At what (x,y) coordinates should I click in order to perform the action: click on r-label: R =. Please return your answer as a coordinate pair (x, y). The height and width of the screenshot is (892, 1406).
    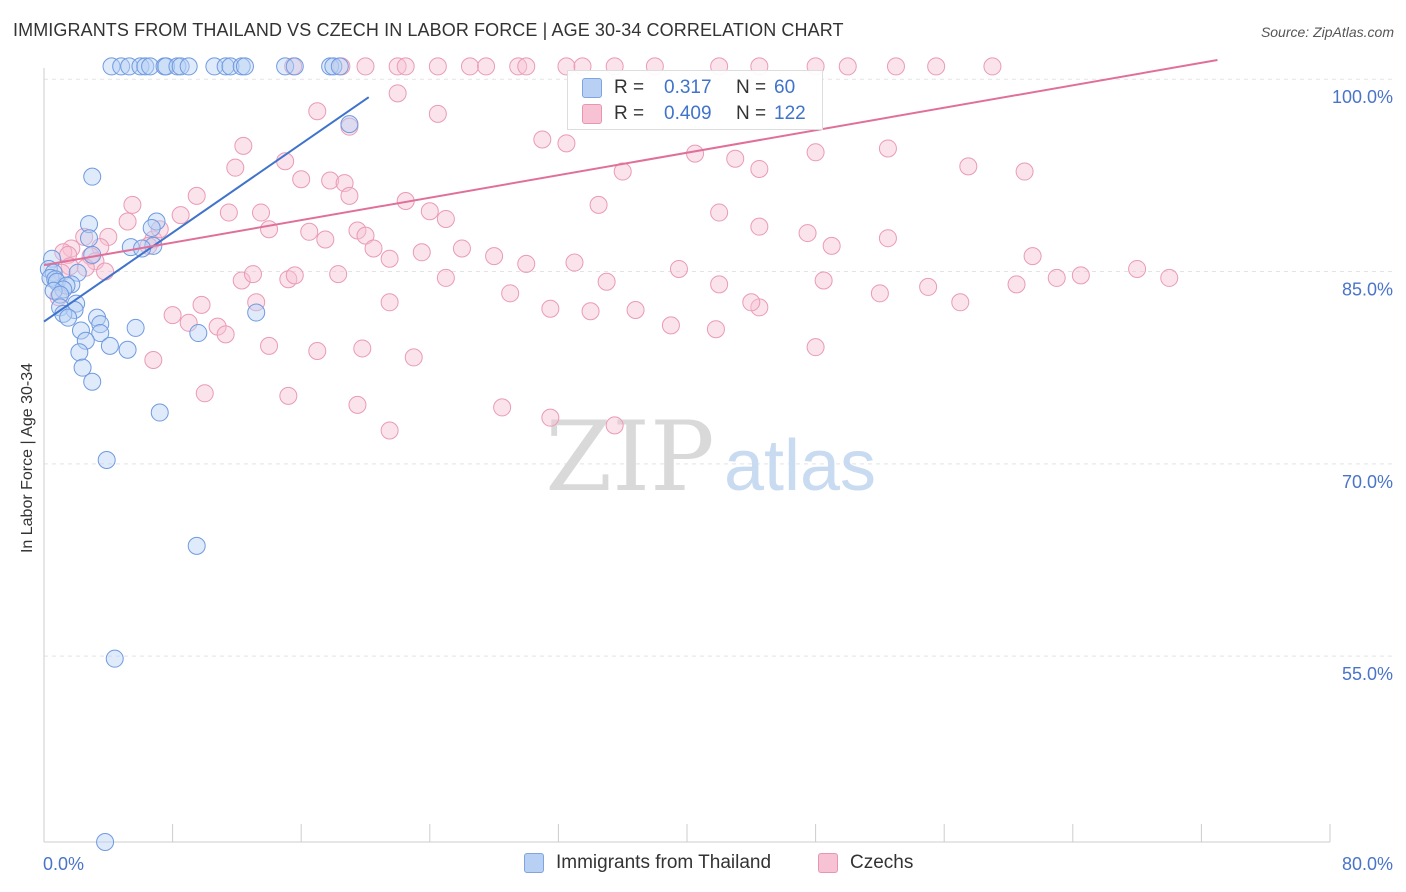
    Looking at the image, I should click on (629, 113).